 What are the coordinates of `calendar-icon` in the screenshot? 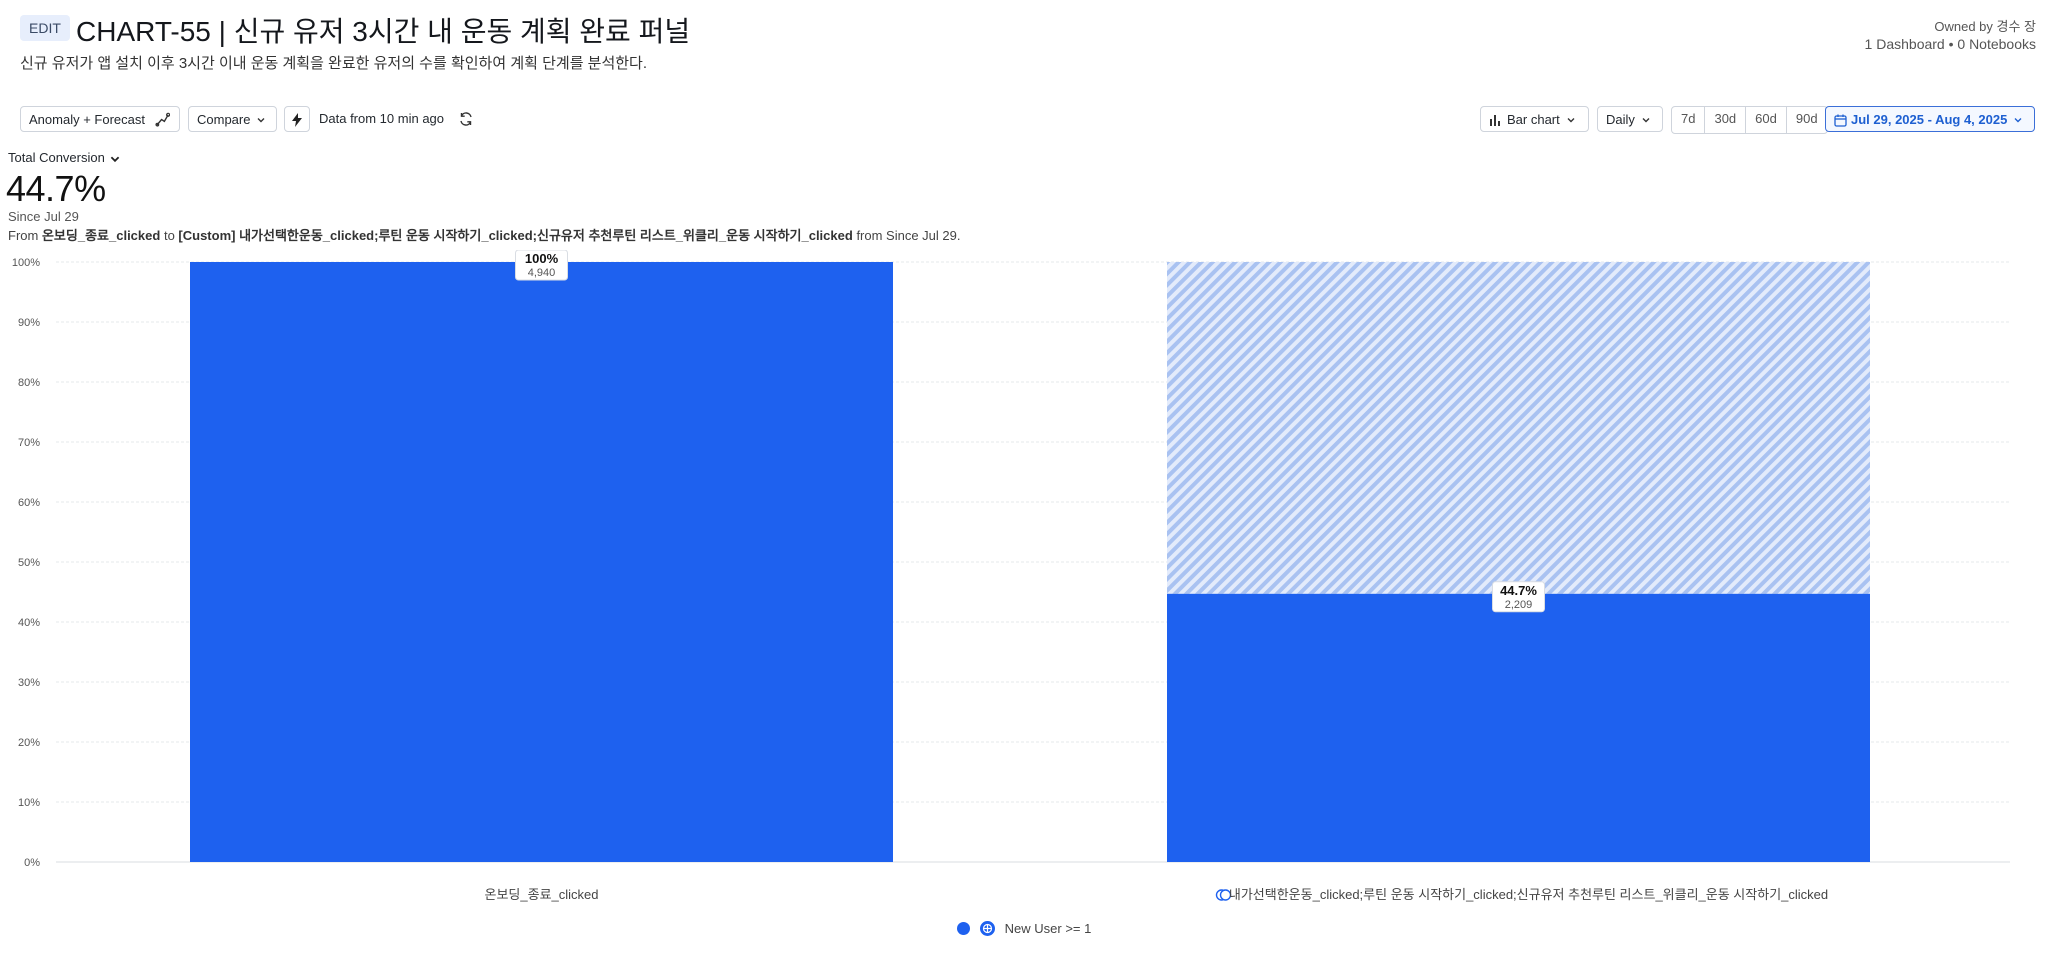 It's located at (1840, 119).